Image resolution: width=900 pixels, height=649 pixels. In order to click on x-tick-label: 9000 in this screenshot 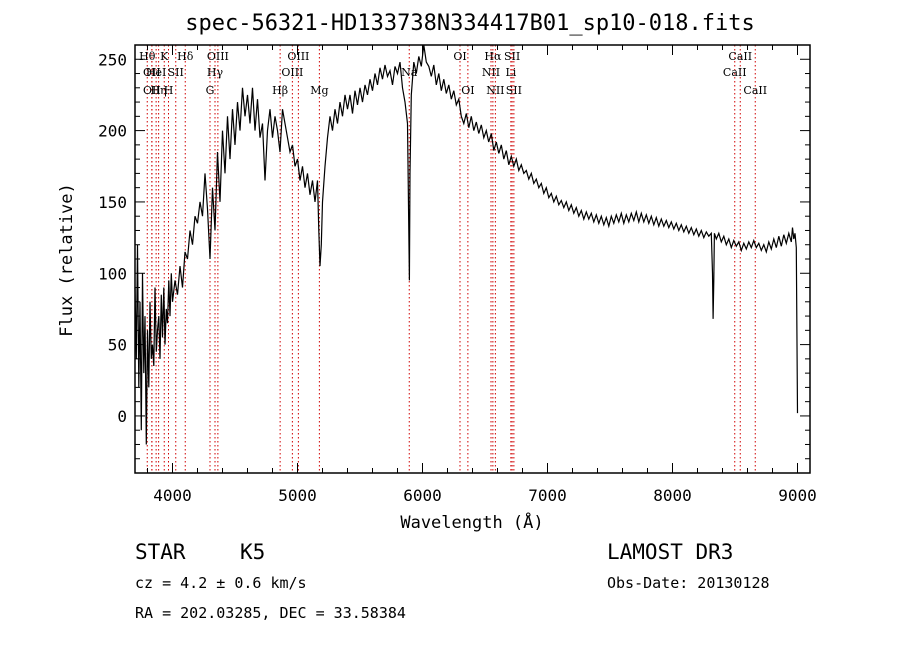, I will do `click(797, 495)`.